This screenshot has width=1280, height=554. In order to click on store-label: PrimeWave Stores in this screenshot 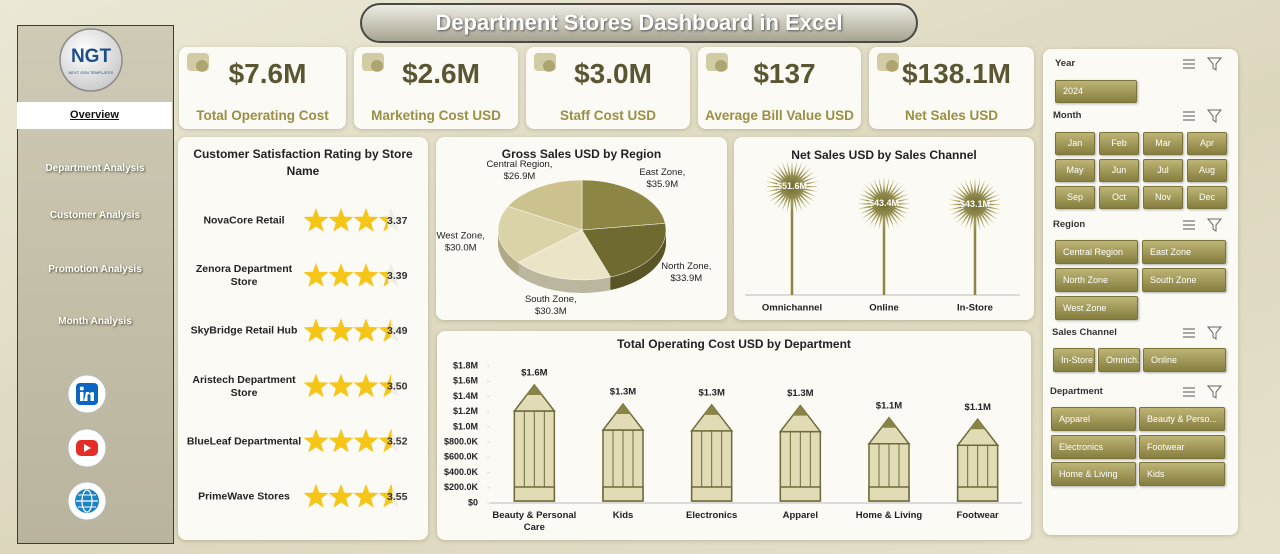, I will do `click(244, 496)`.